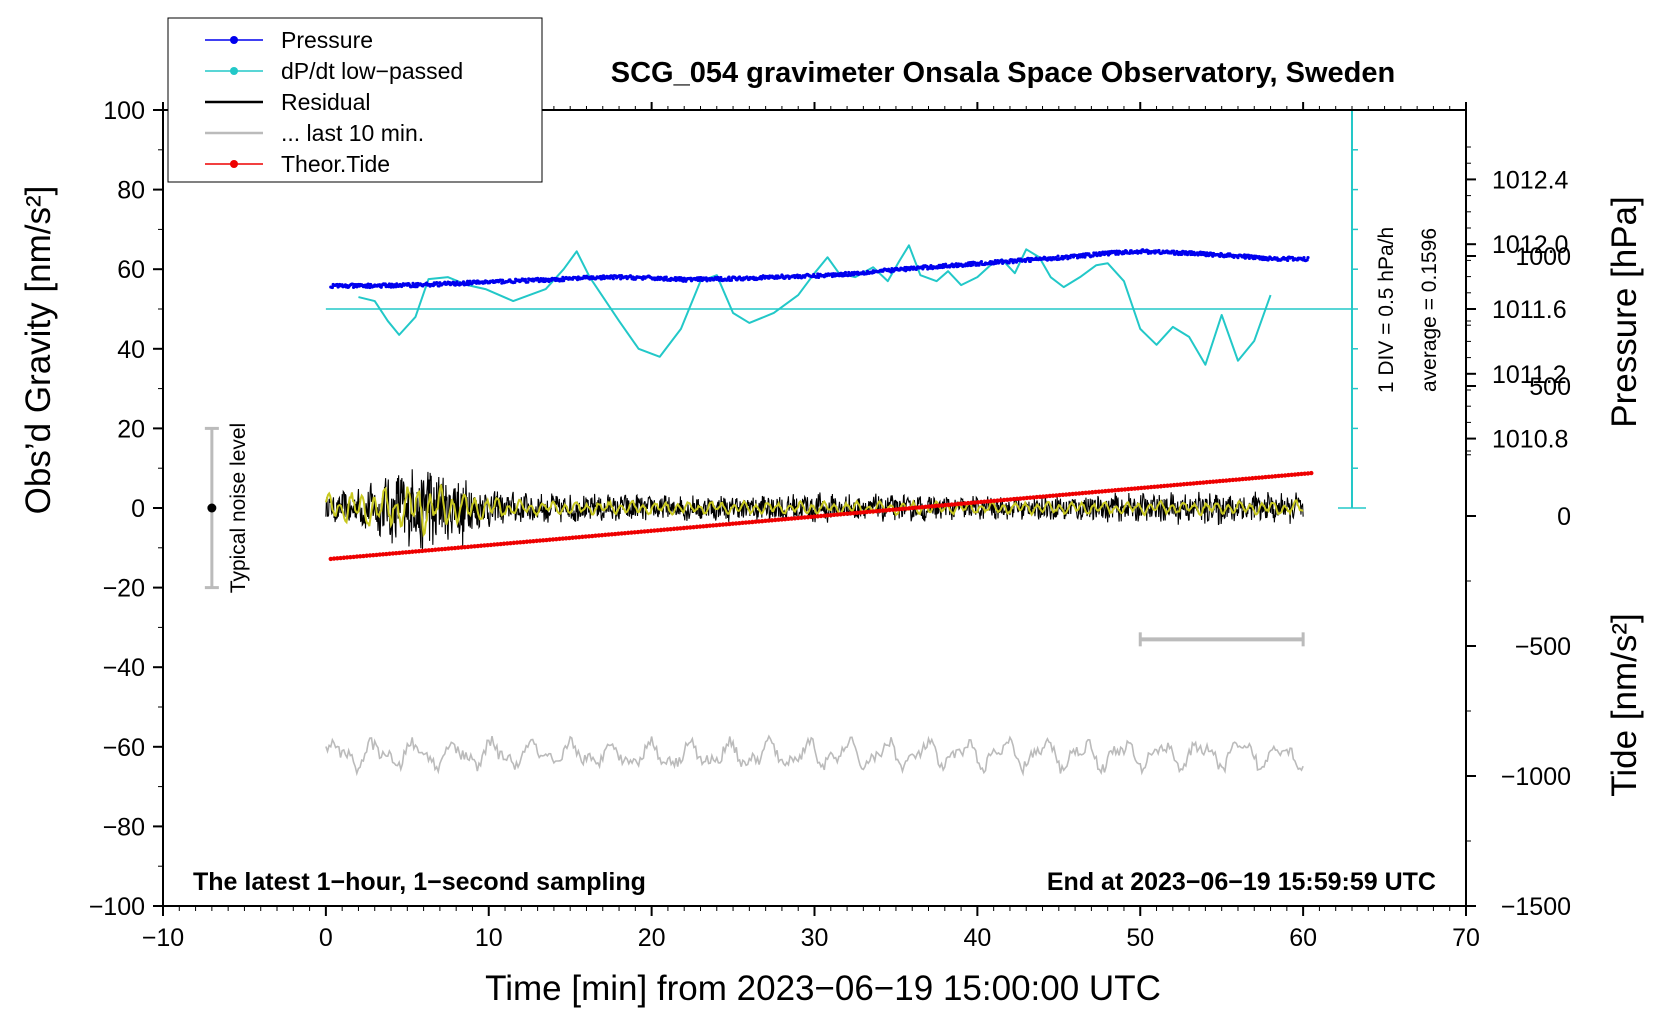 The width and height of the screenshot is (1660, 1020). What do you see at coordinates (131, 191) in the screenshot?
I see `y-tick-label: 80` at bounding box center [131, 191].